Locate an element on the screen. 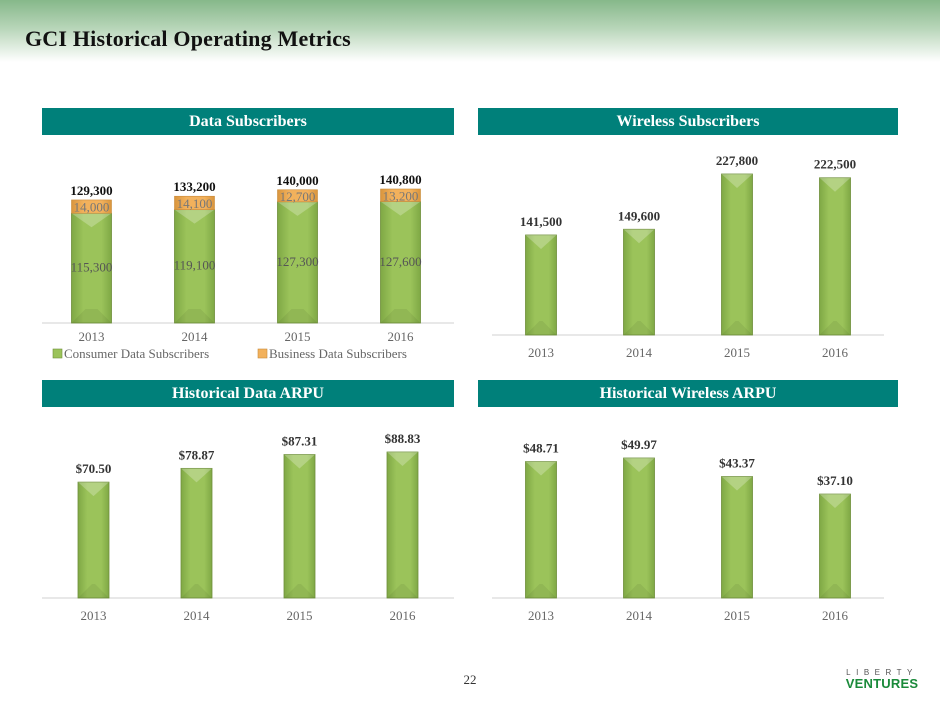 The width and height of the screenshot is (940, 705). liberty-ventures-logo: LIBERTY VENTURES is located at coordinates (882, 679).